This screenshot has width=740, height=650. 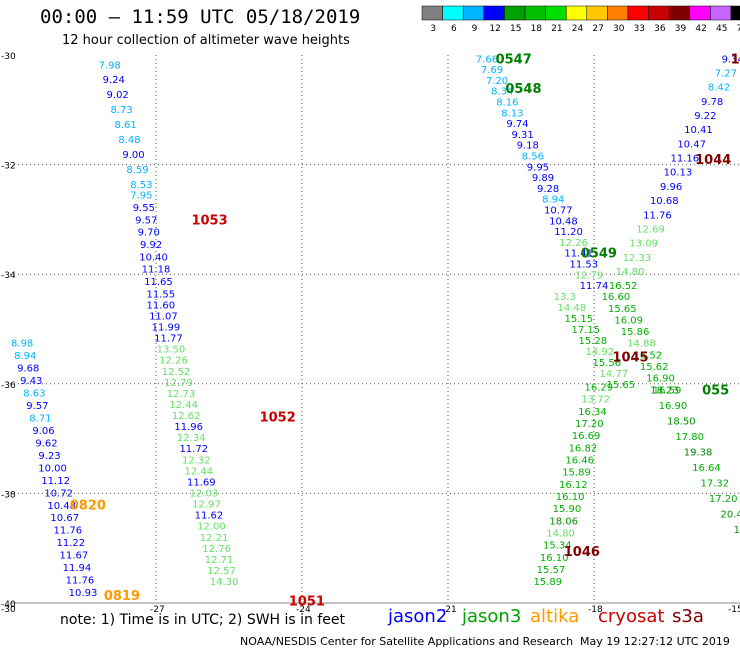 I want to click on wave-height-label: 8.63, so click(x=34, y=394).